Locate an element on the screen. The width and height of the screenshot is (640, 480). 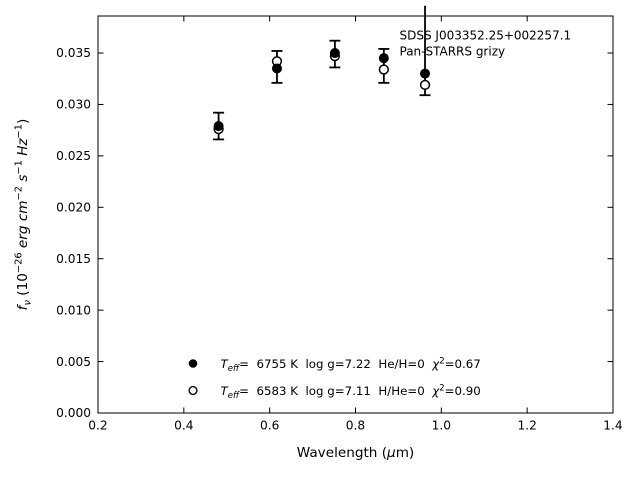
y-tick-label: 0.025 is located at coordinates (73, 156).